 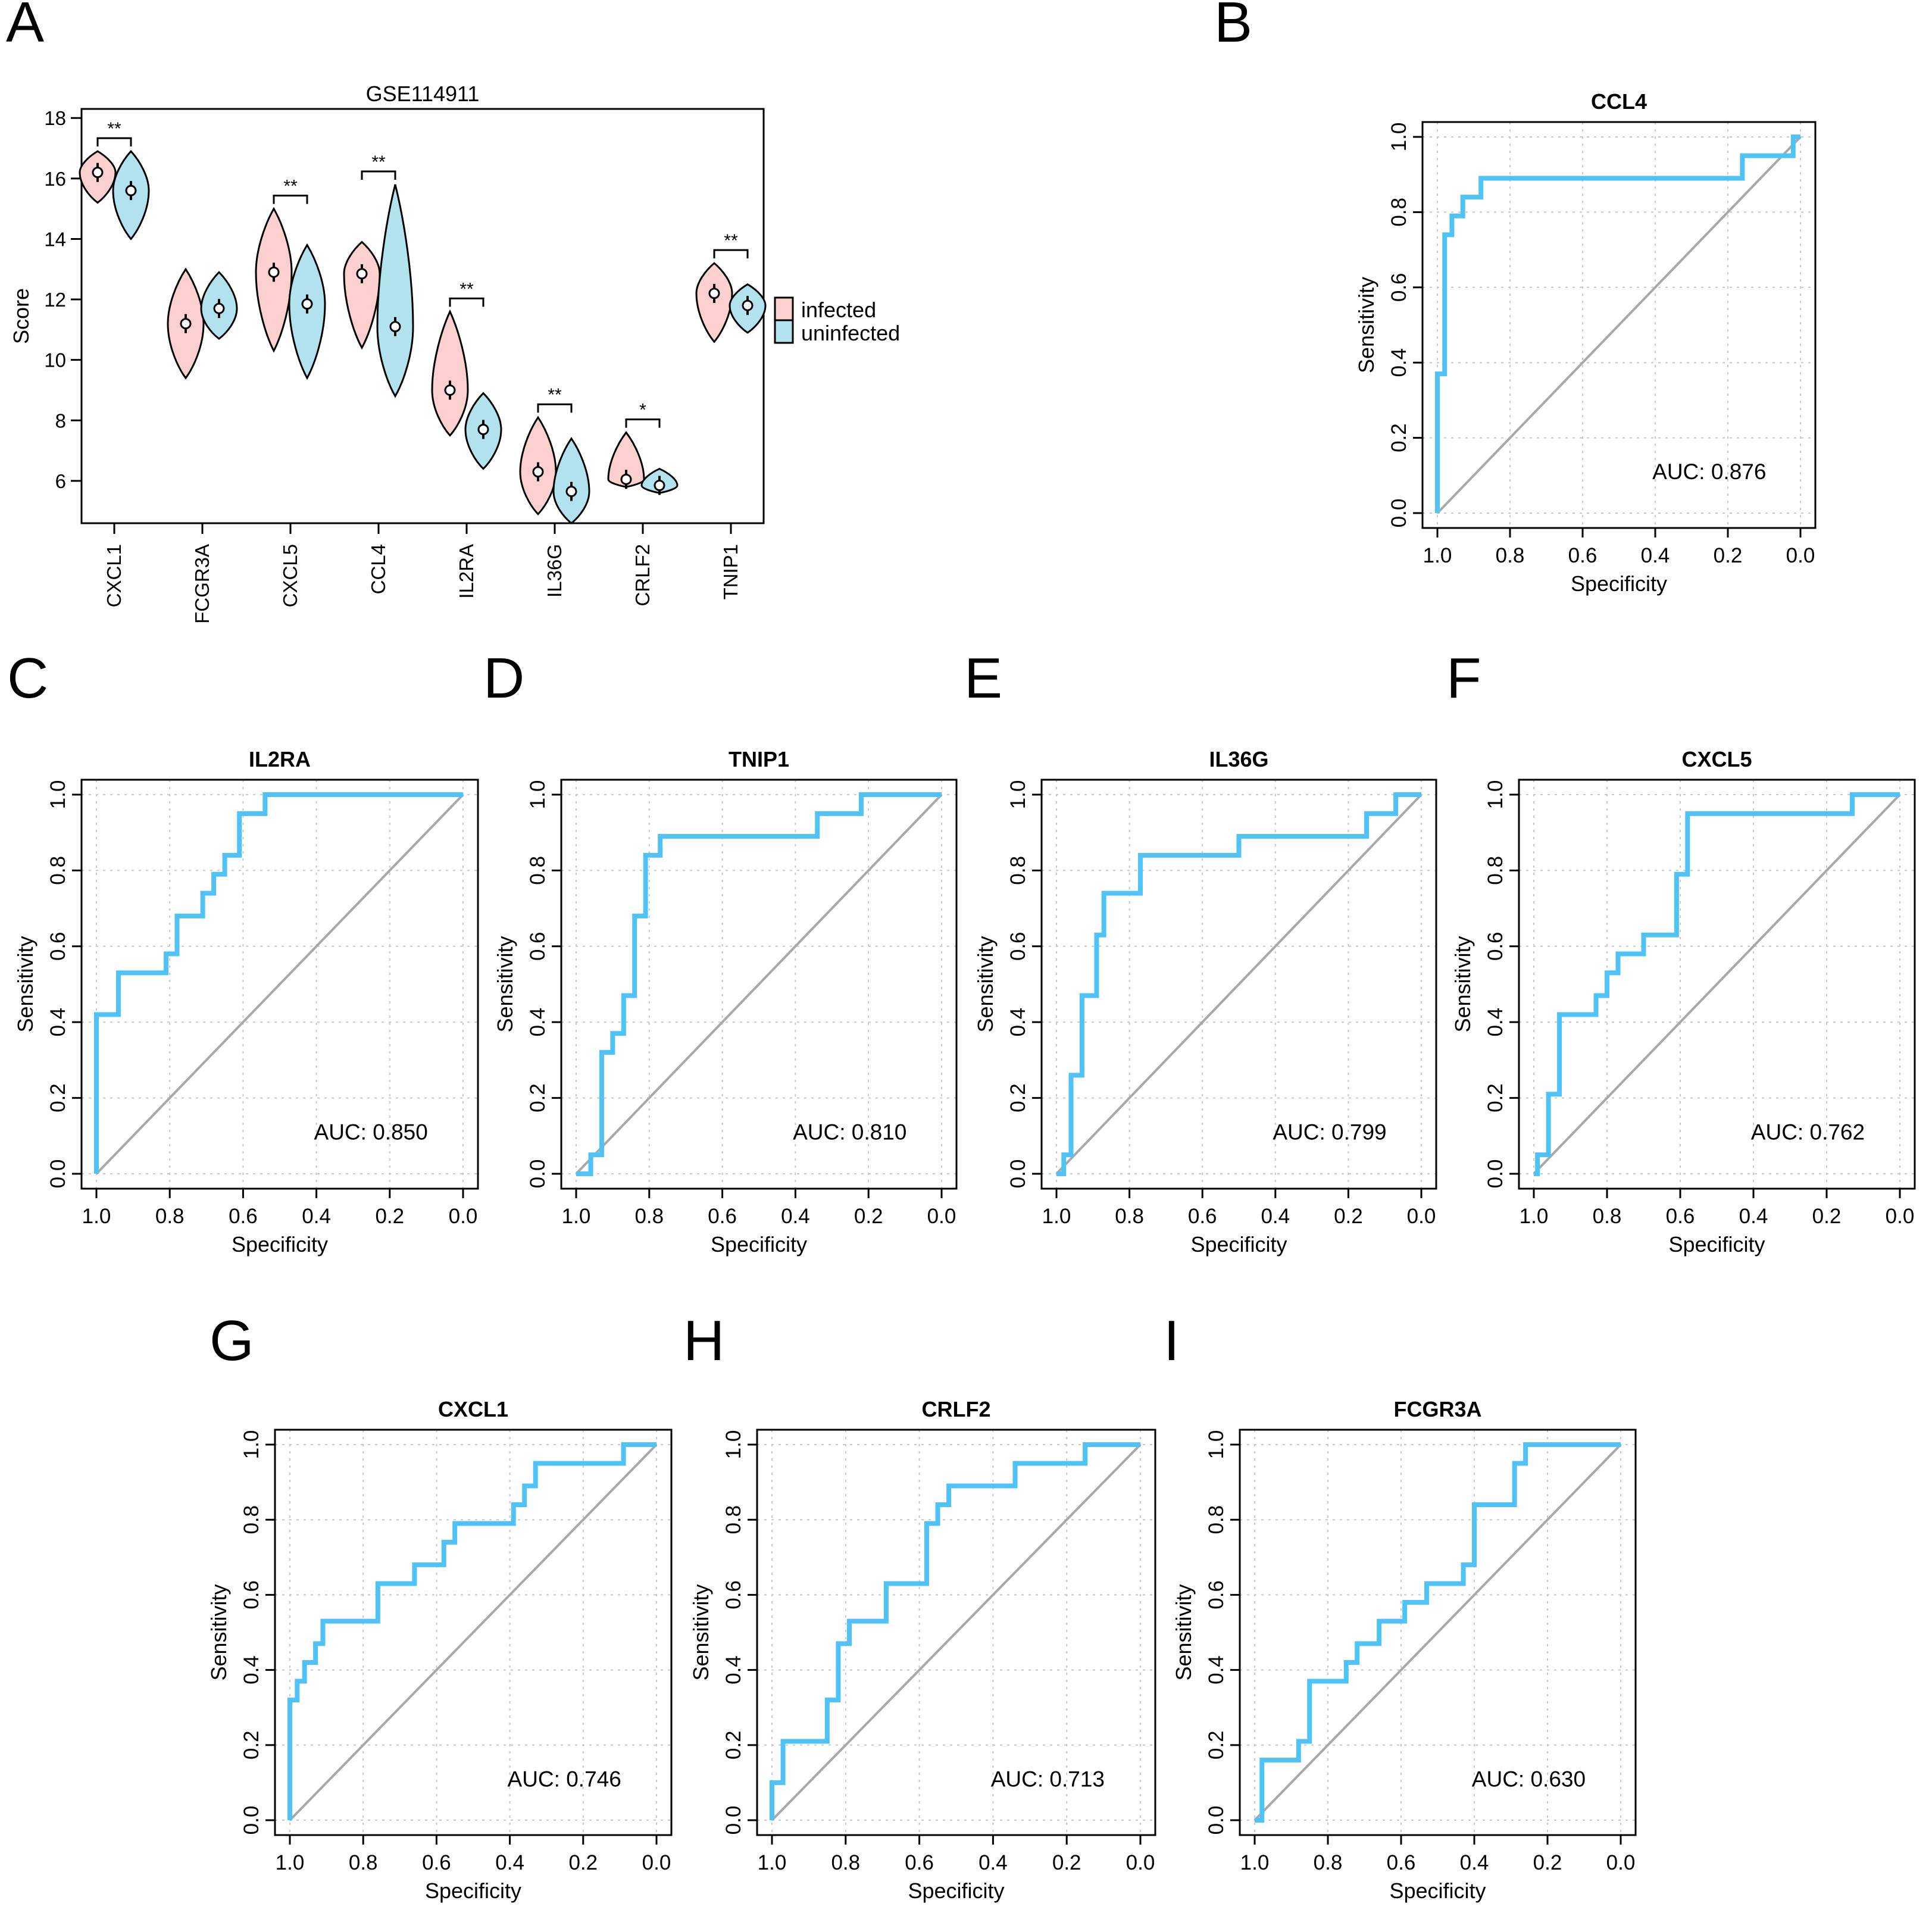 I want to click on y-tick-label: 8, so click(x=60, y=421).